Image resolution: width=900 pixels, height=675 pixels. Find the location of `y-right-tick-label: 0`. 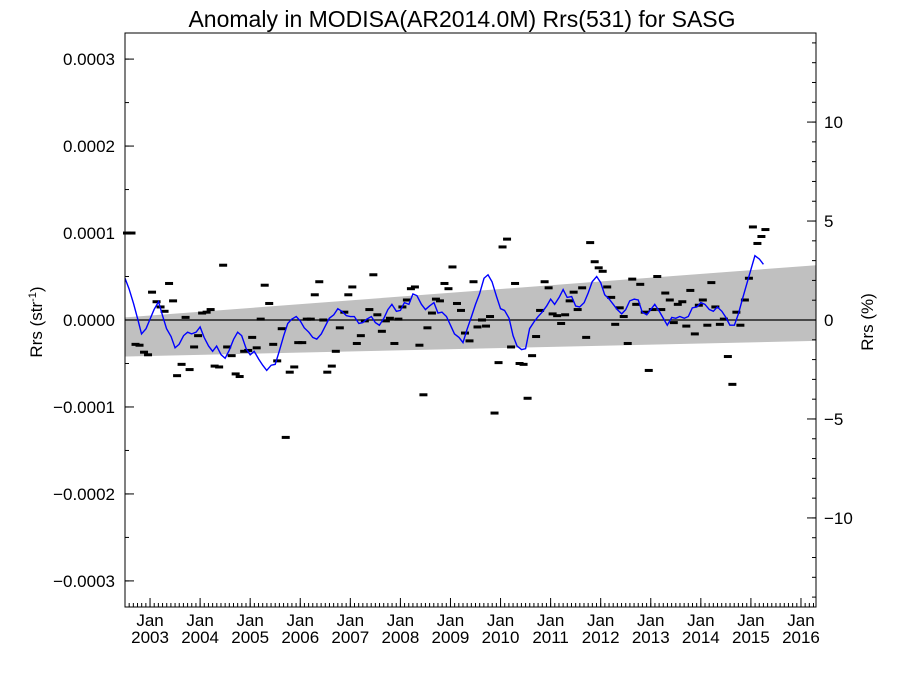

y-right-tick-label: 0 is located at coordinates (828, 320).